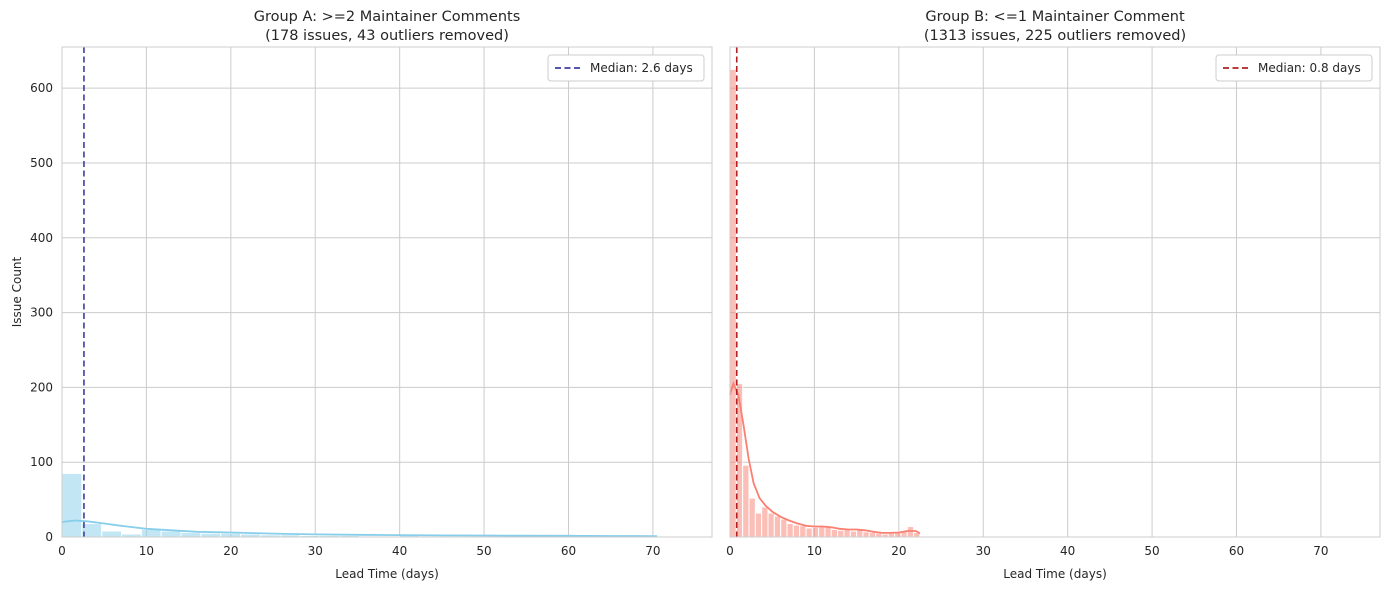  I want to click on right-title-line1: Group B: <=1 Maintainer Comment, so click(1055, 17).